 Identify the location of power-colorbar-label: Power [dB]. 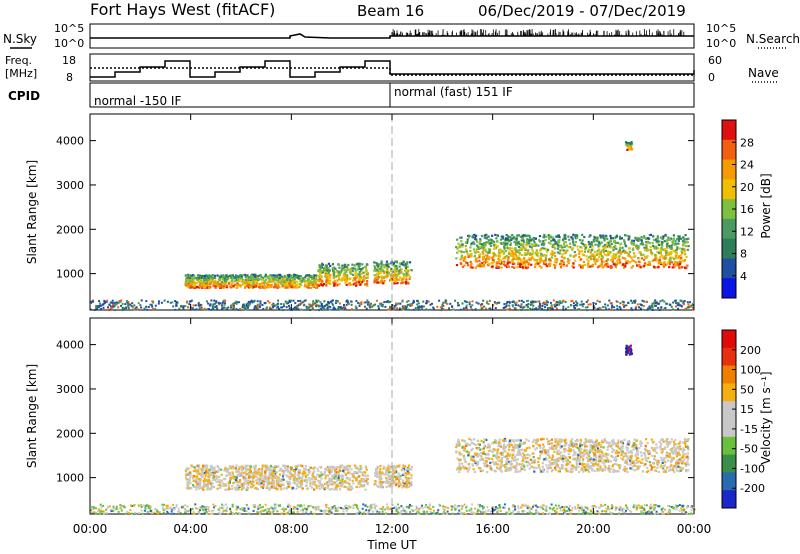
(766, 205).